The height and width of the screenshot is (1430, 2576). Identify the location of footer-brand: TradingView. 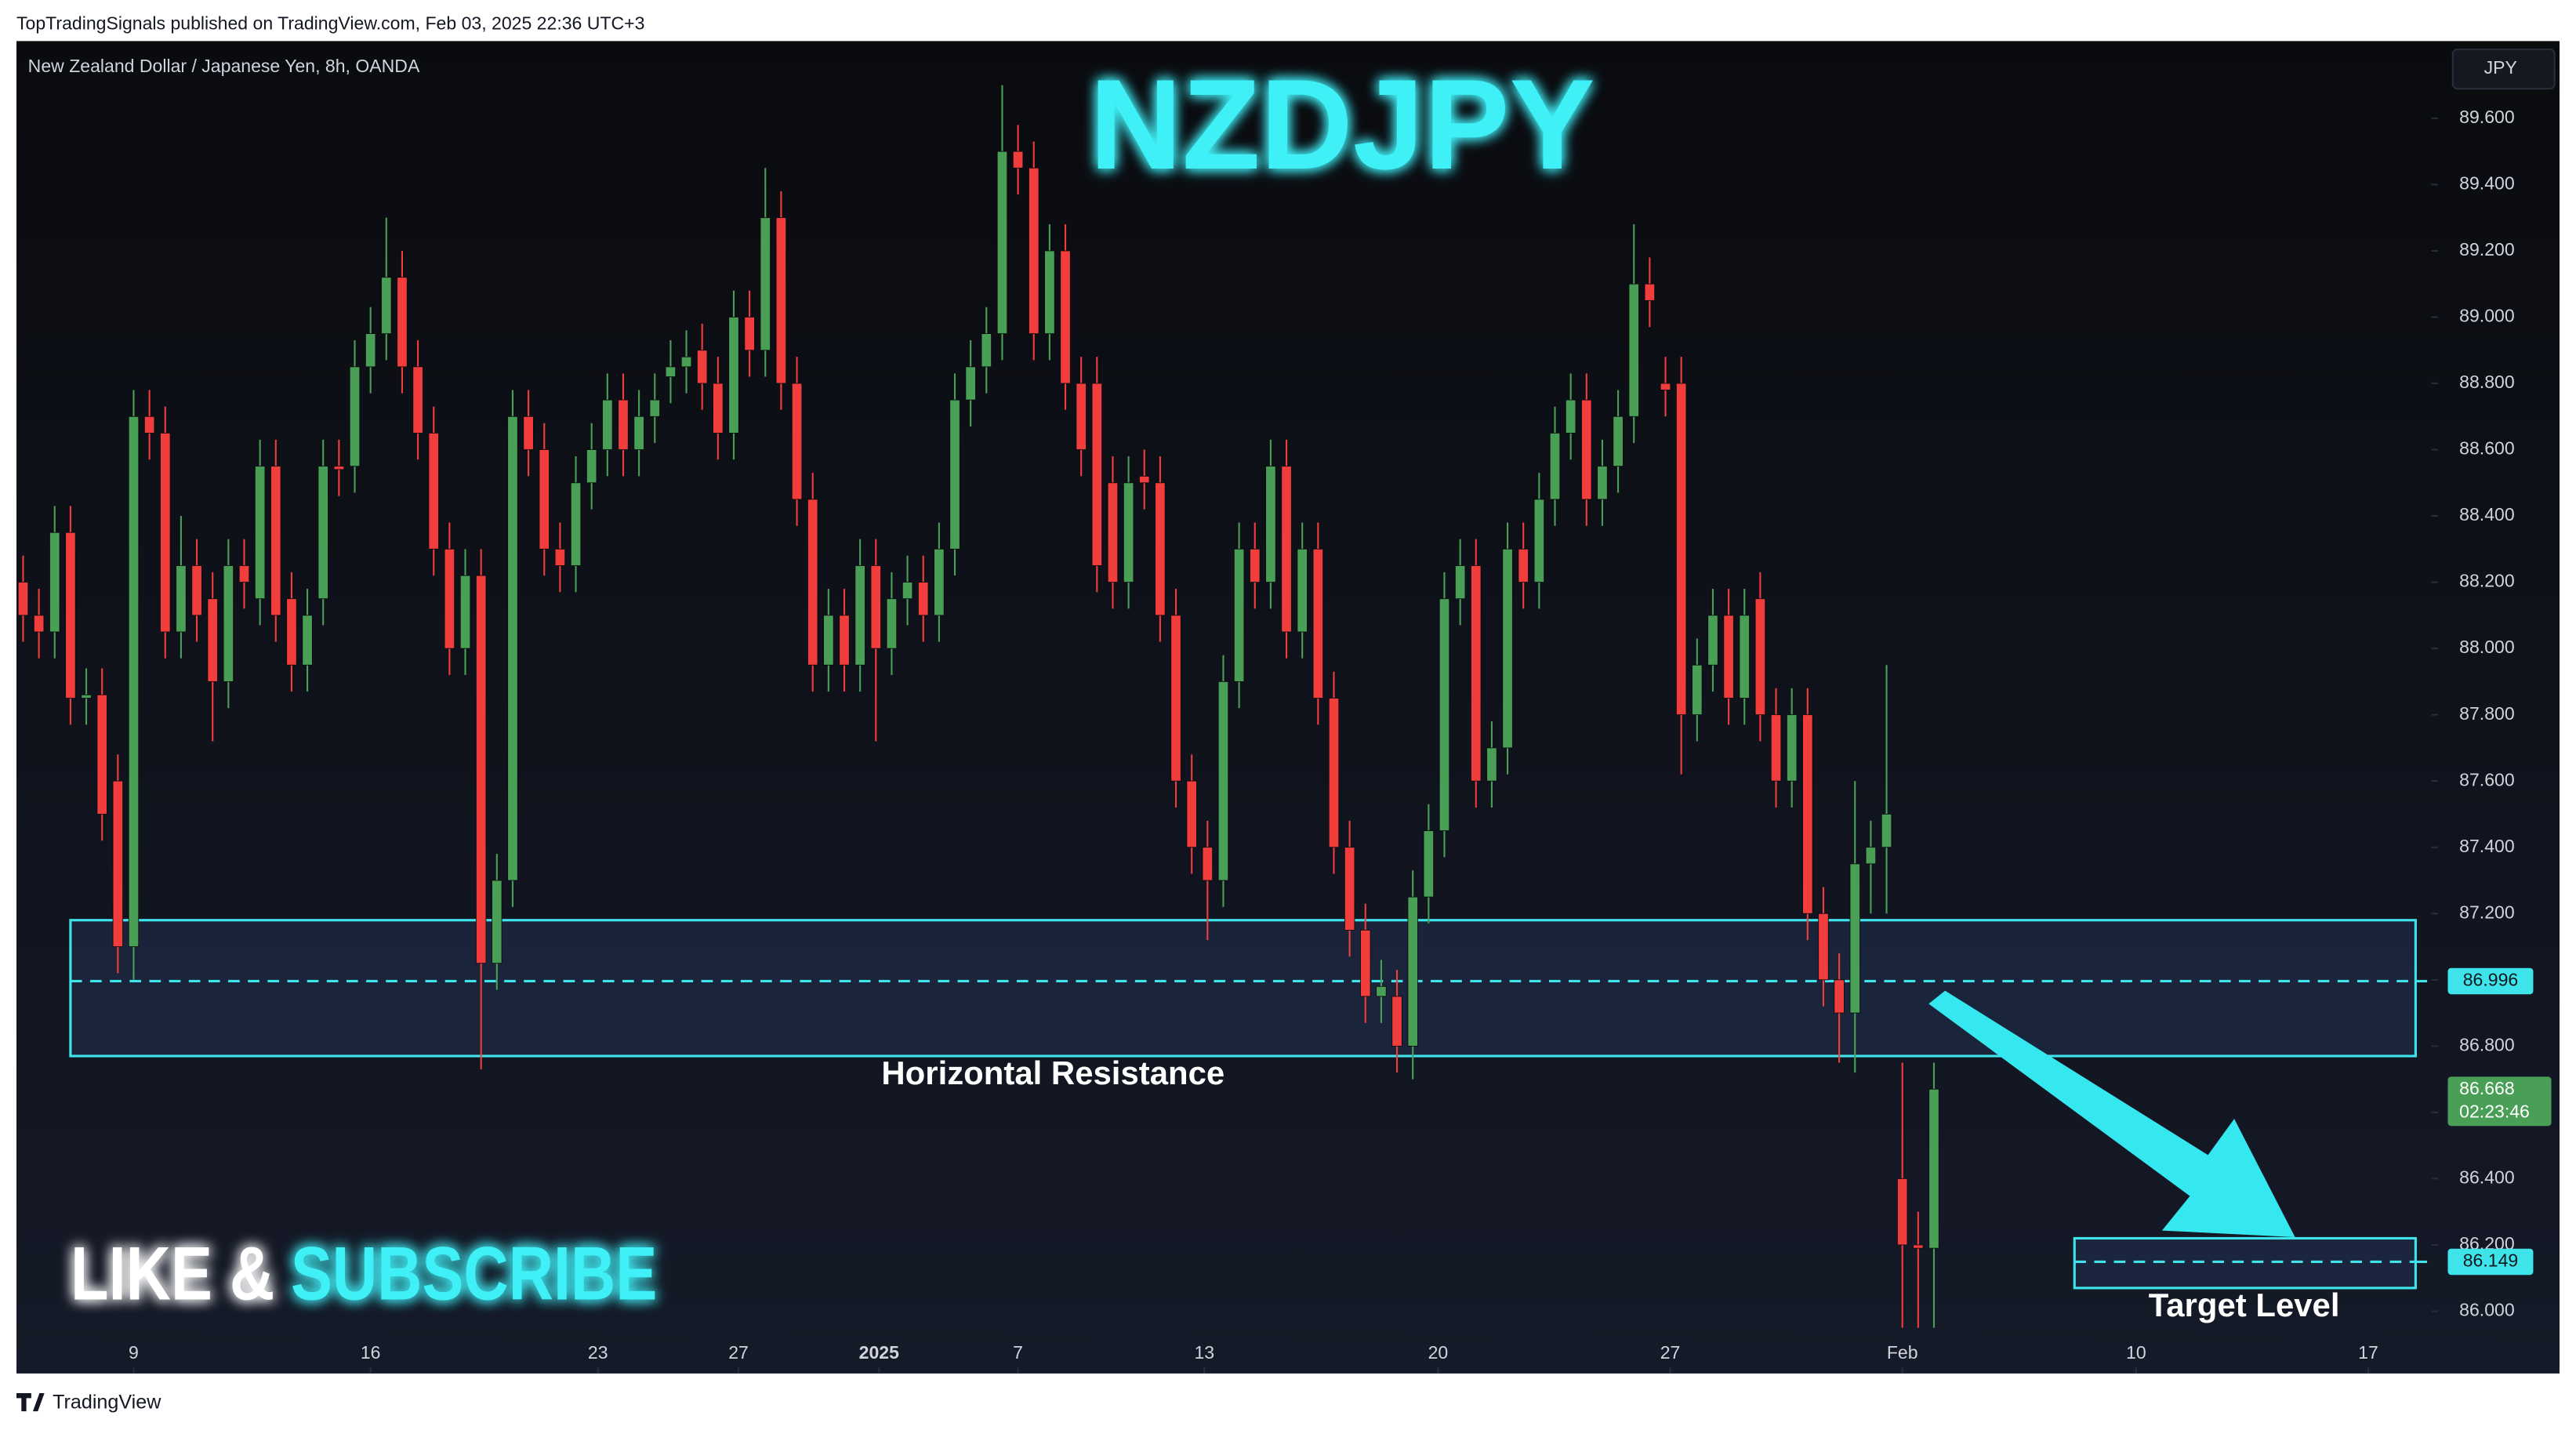
(107, 1402).